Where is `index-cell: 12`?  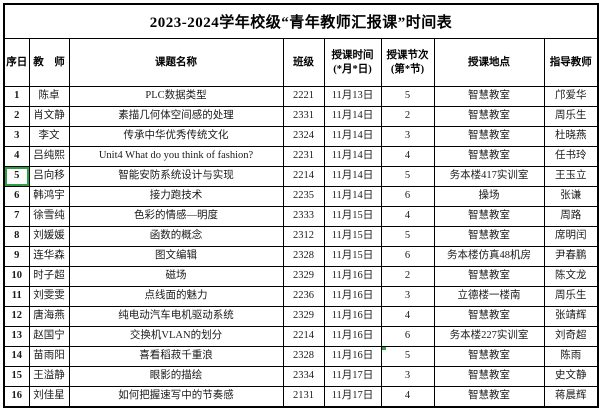 index-cell: 12 is located at coordinates (16, 316).